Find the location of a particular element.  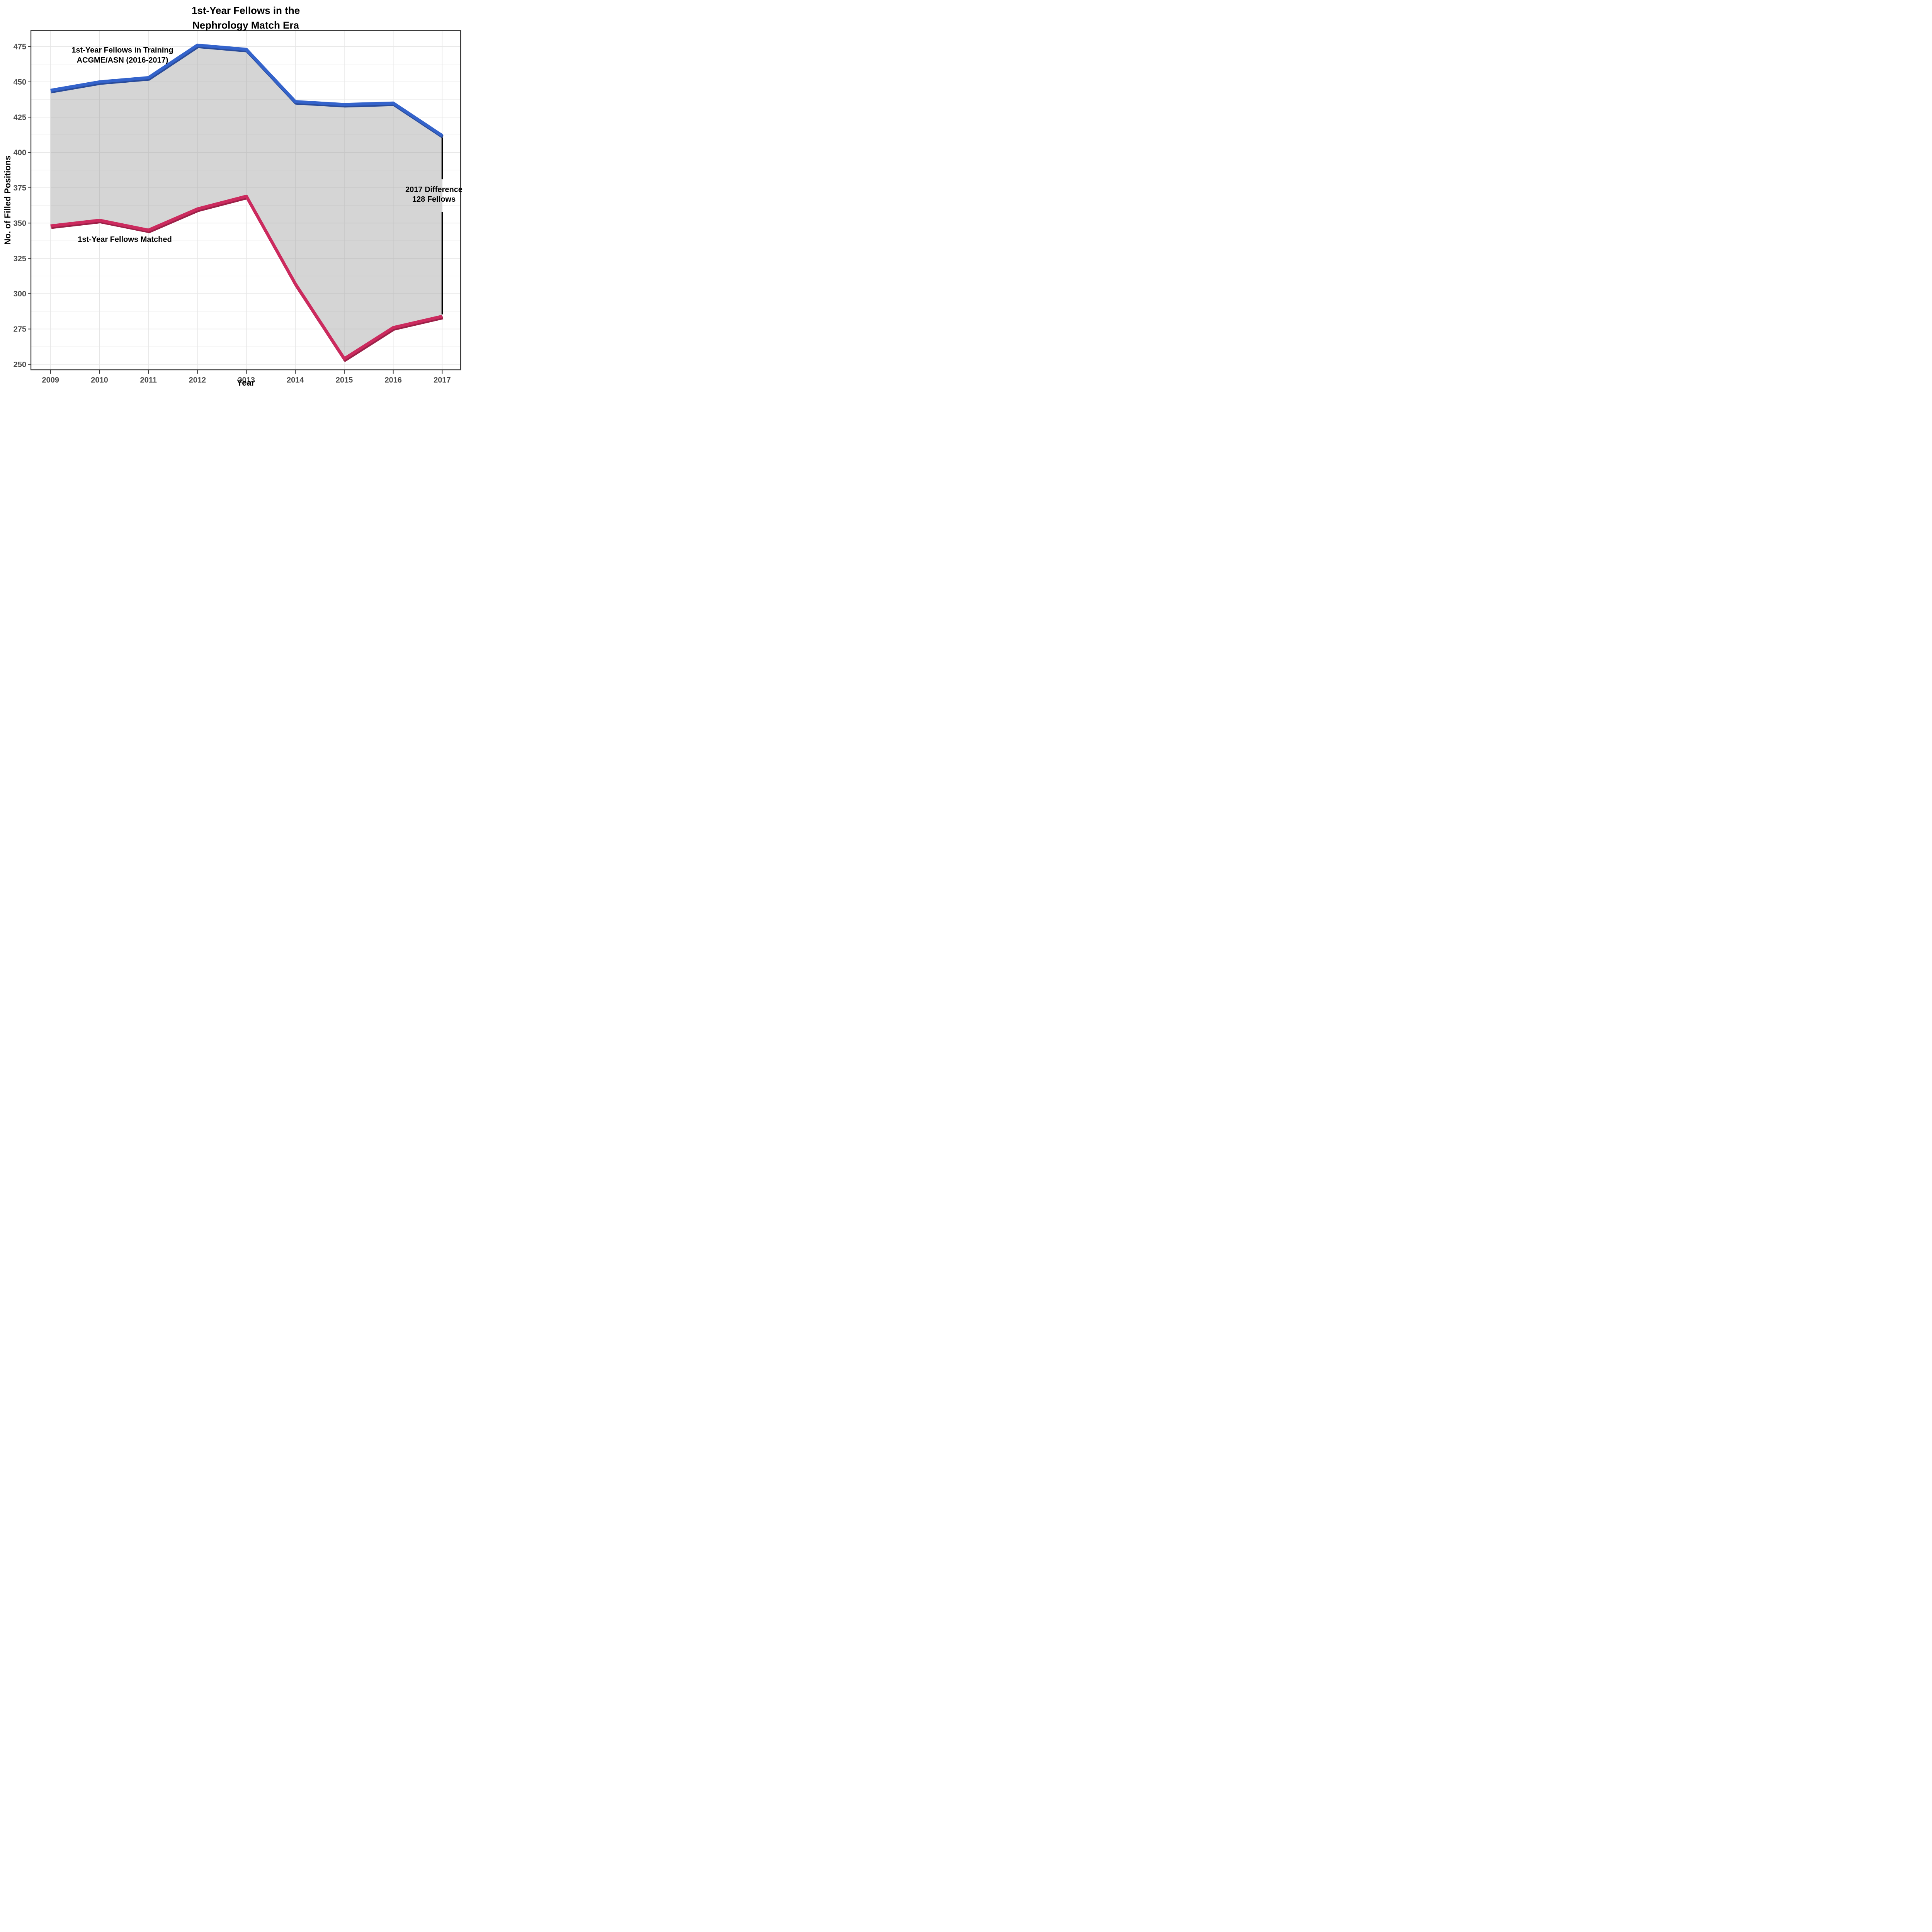

panel-border is located at coordinates (246, 200).